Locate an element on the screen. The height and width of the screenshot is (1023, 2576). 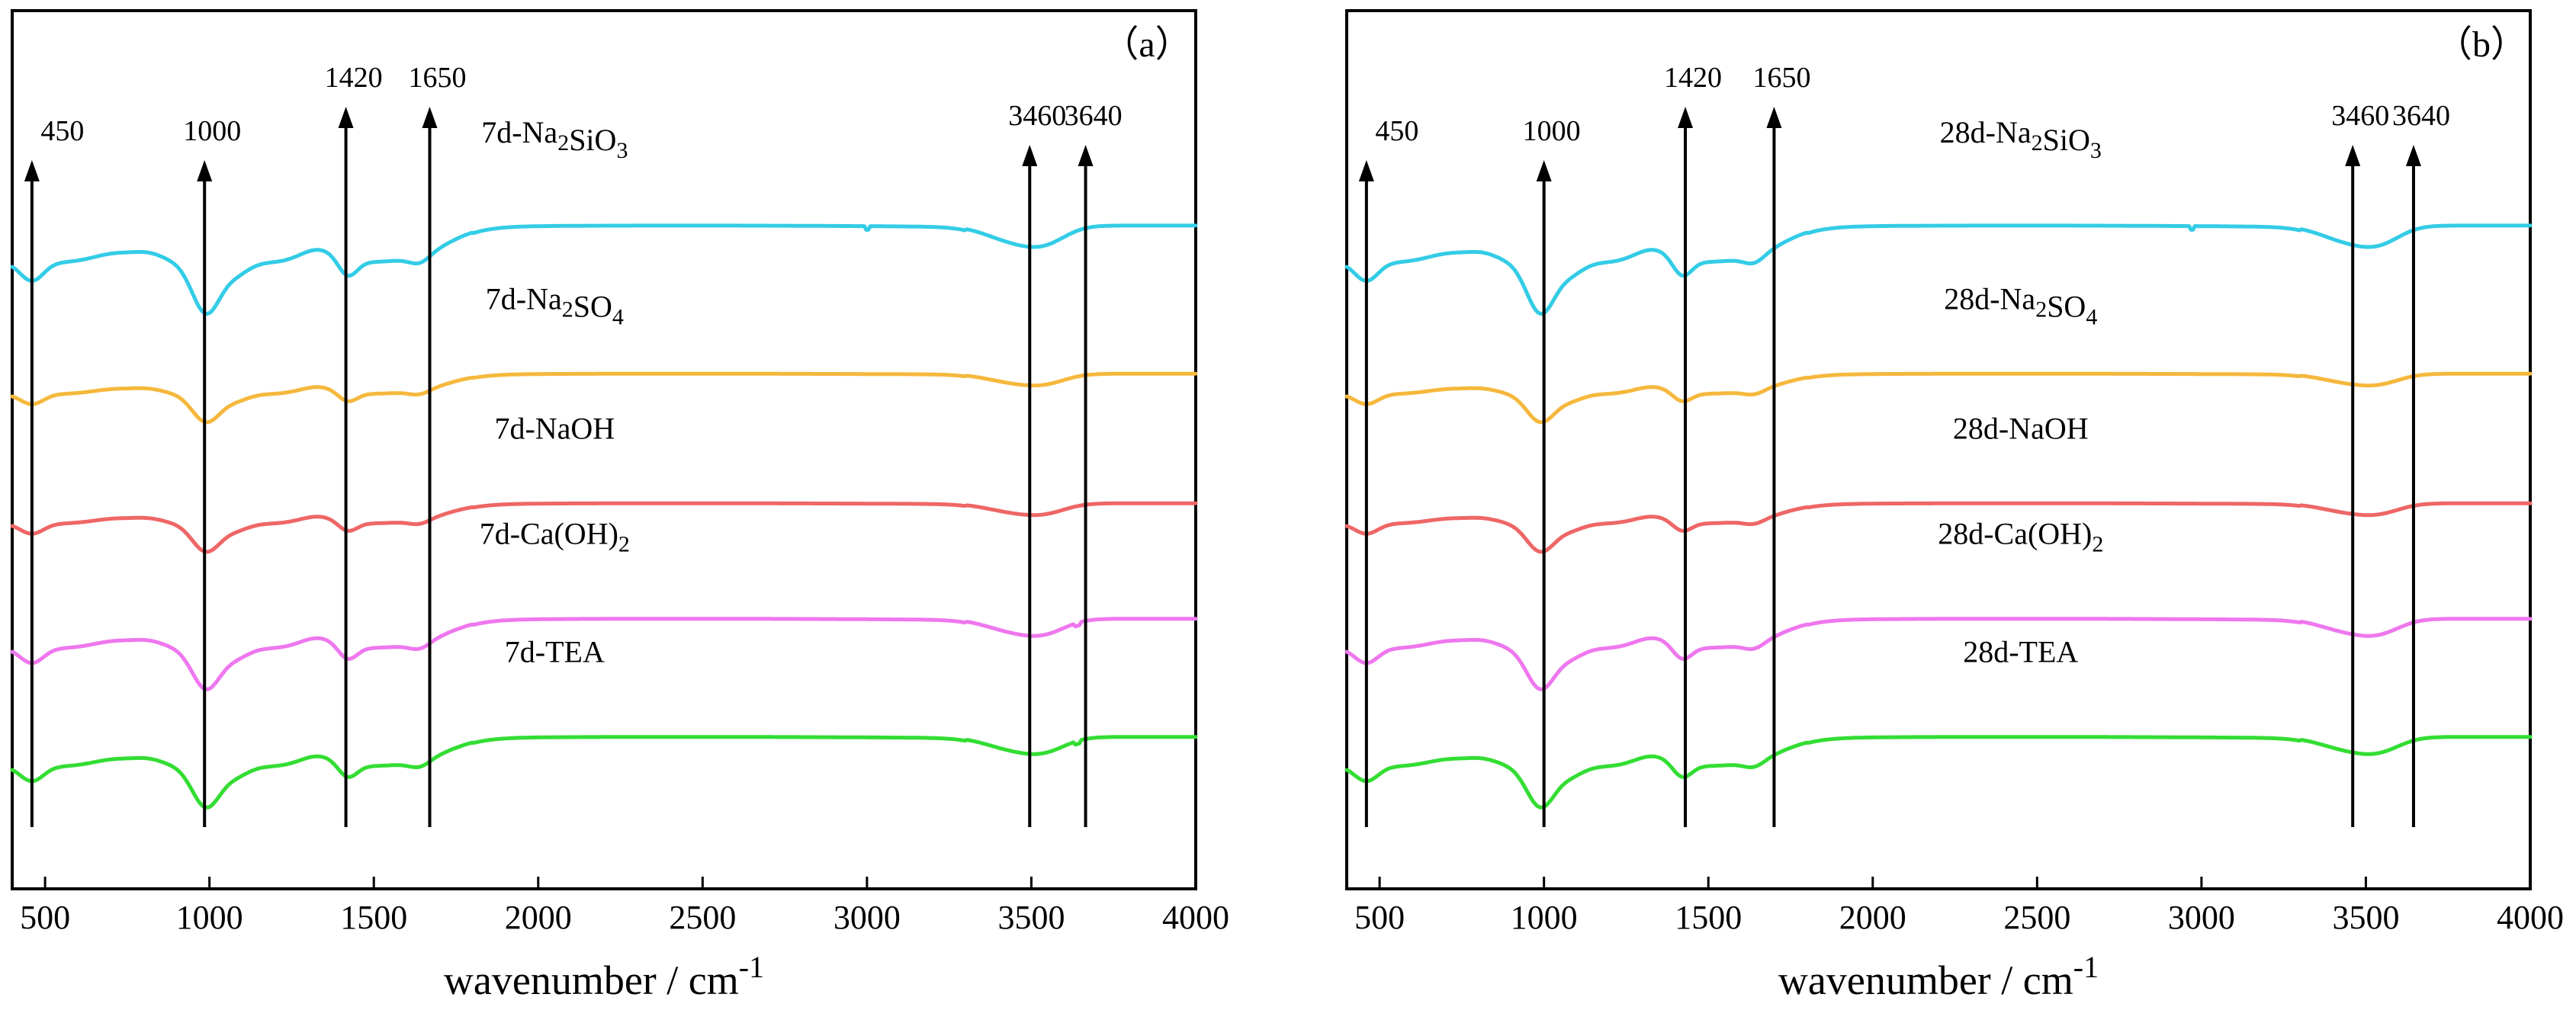
series-label: 7d-Ca(OH)2 is located at coordinates (555, 537).